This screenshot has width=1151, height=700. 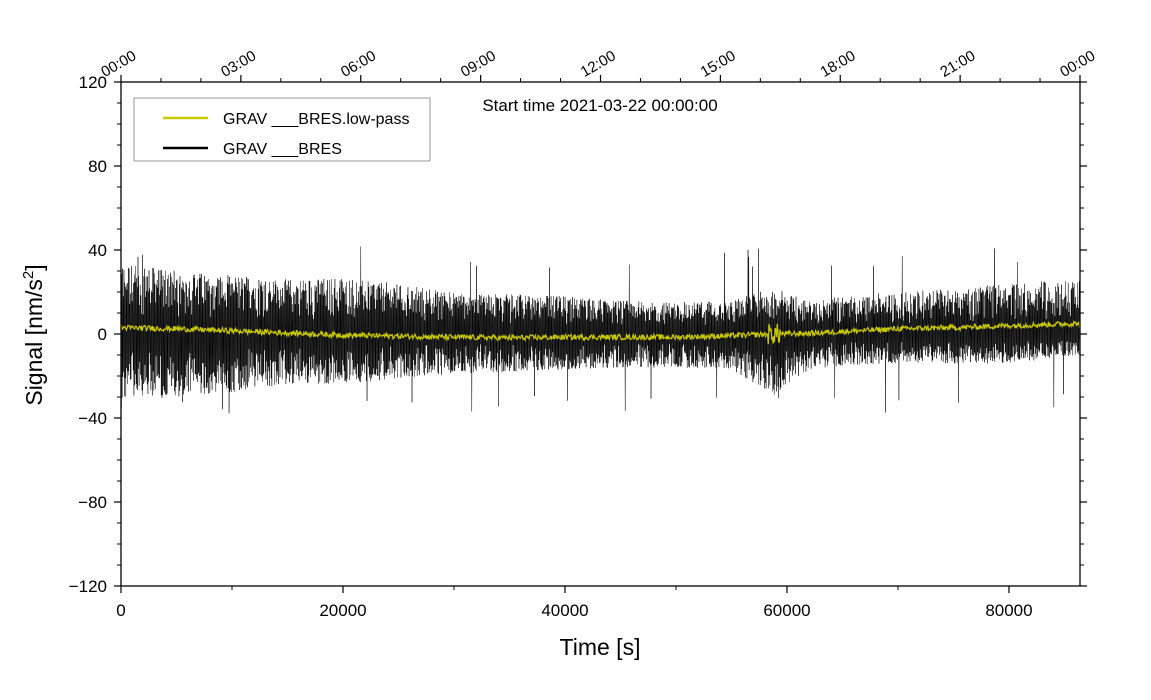 What do you see at coordinates (97, 166) in the screenshot?
I see `y-tick-label: 80` at bounding box center [97, 166].